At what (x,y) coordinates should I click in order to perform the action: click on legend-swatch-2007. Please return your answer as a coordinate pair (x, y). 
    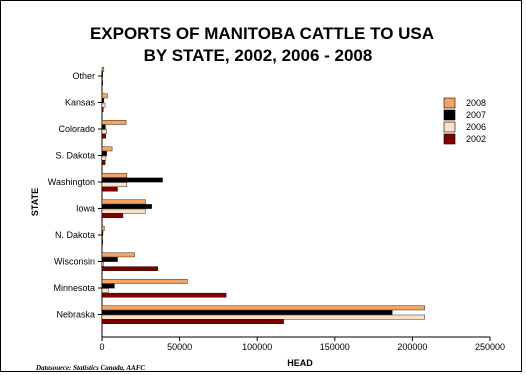
    Looking at the image, I should click on (449, 115).